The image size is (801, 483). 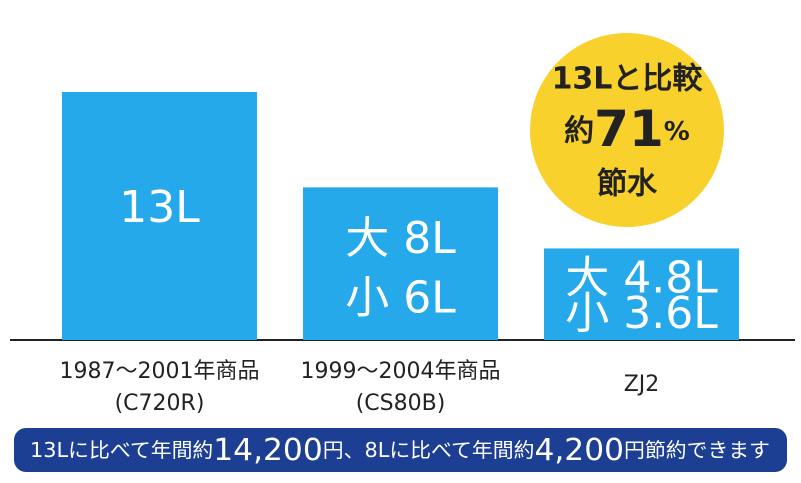 What do you see at coordinates (579, 131) in the screenshot?
I see `badge-prefix: 約` at bounding box center [579, 131].